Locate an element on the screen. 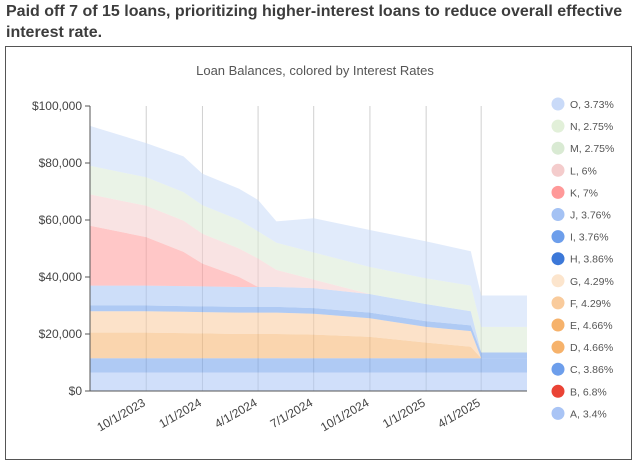  legend-label: G, 4.29% is located at coordinates (592, 282).